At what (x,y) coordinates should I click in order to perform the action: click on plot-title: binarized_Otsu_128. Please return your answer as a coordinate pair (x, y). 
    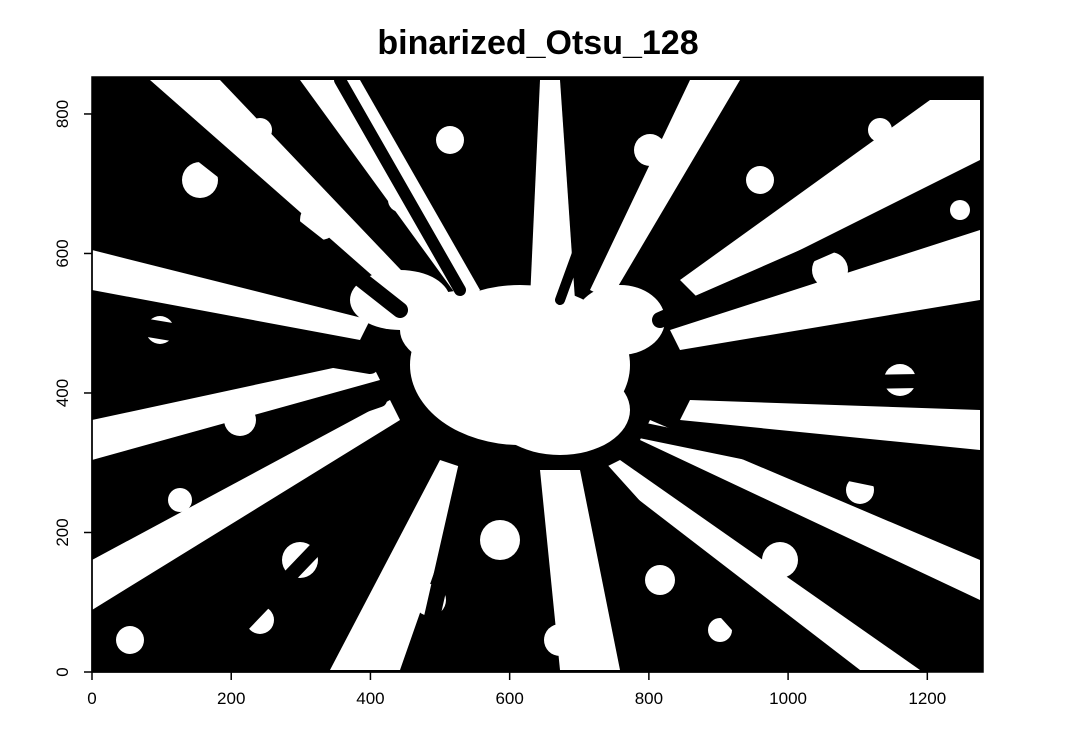
    Looking at the image, I should click on (538, 43).